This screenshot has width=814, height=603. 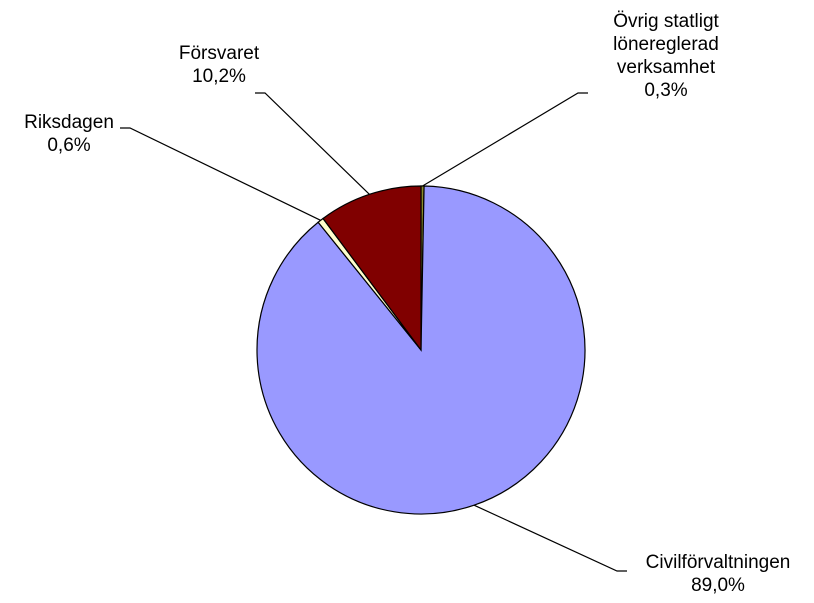 I want to click on slice-name-label: Övrig statligt, so click(x=666, y=21).